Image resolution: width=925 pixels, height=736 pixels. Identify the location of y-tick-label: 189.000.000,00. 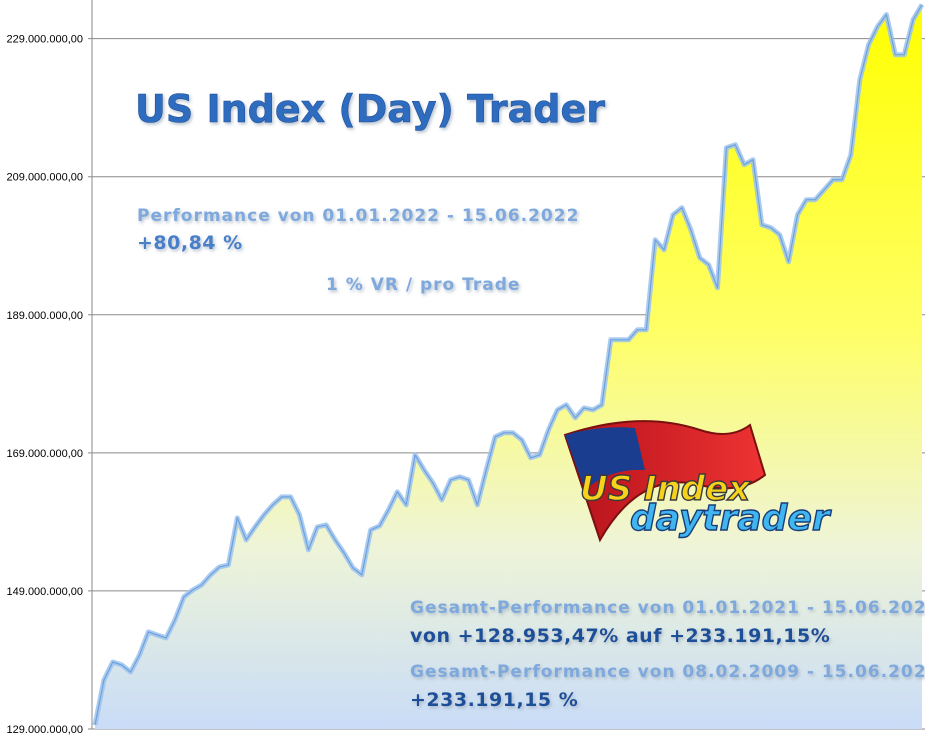
(45, 316).